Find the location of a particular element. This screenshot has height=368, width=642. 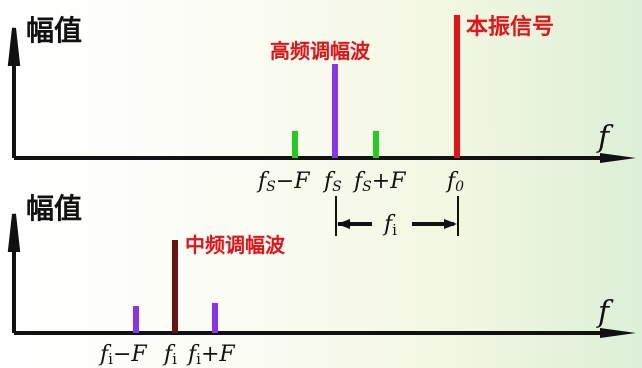

tick-fs: fS is located at coordinates (332, 182).